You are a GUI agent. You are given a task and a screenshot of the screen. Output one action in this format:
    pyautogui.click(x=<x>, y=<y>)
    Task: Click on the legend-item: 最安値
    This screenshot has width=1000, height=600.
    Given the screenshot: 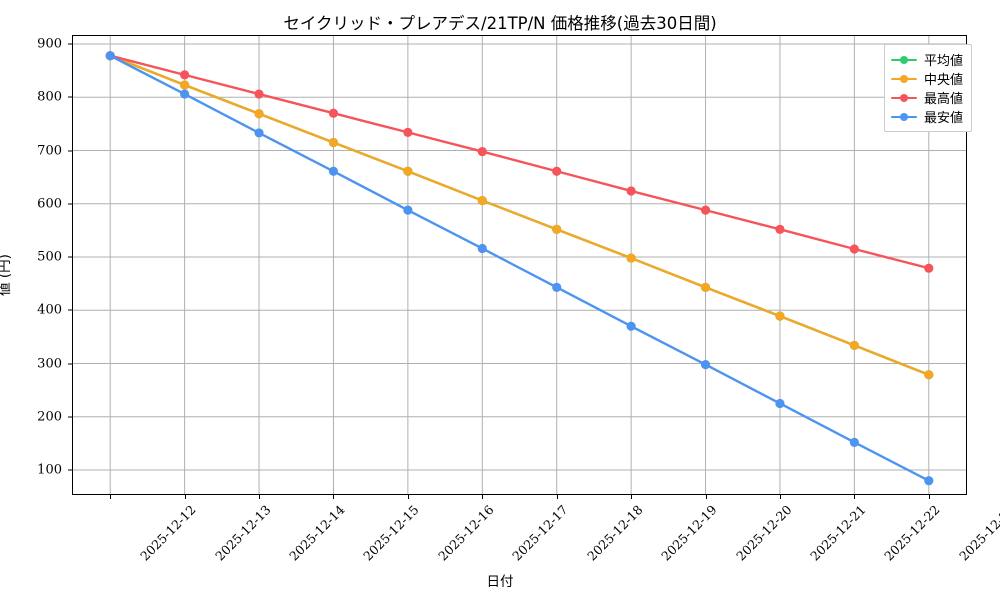 What is the action you would take?
    pyautogui.click(x=927, y=116)
    